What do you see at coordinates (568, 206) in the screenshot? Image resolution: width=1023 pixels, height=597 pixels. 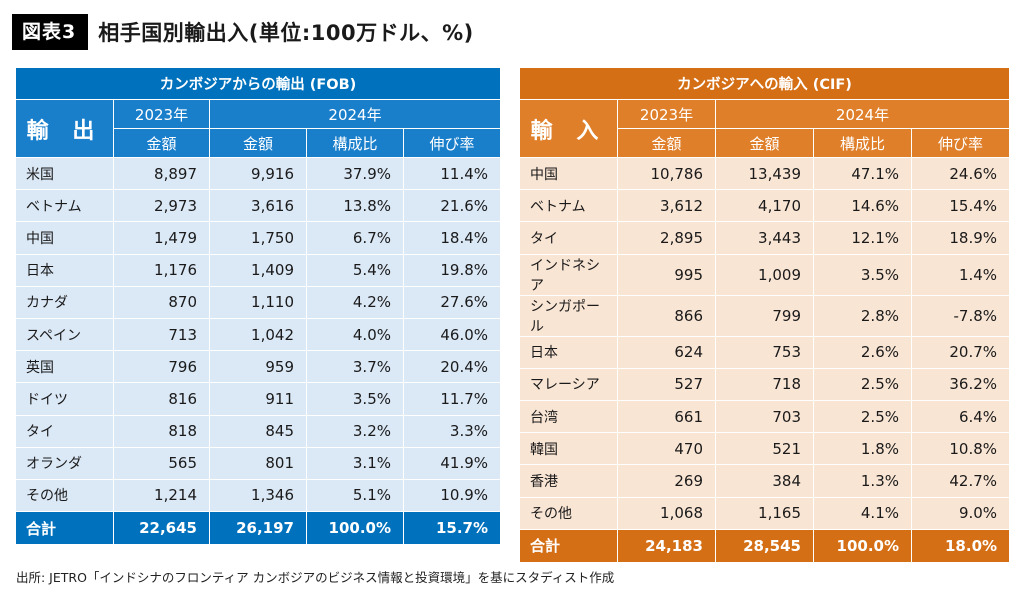 I see `country-cell: ベトナム` at bounding box center [568, 206].